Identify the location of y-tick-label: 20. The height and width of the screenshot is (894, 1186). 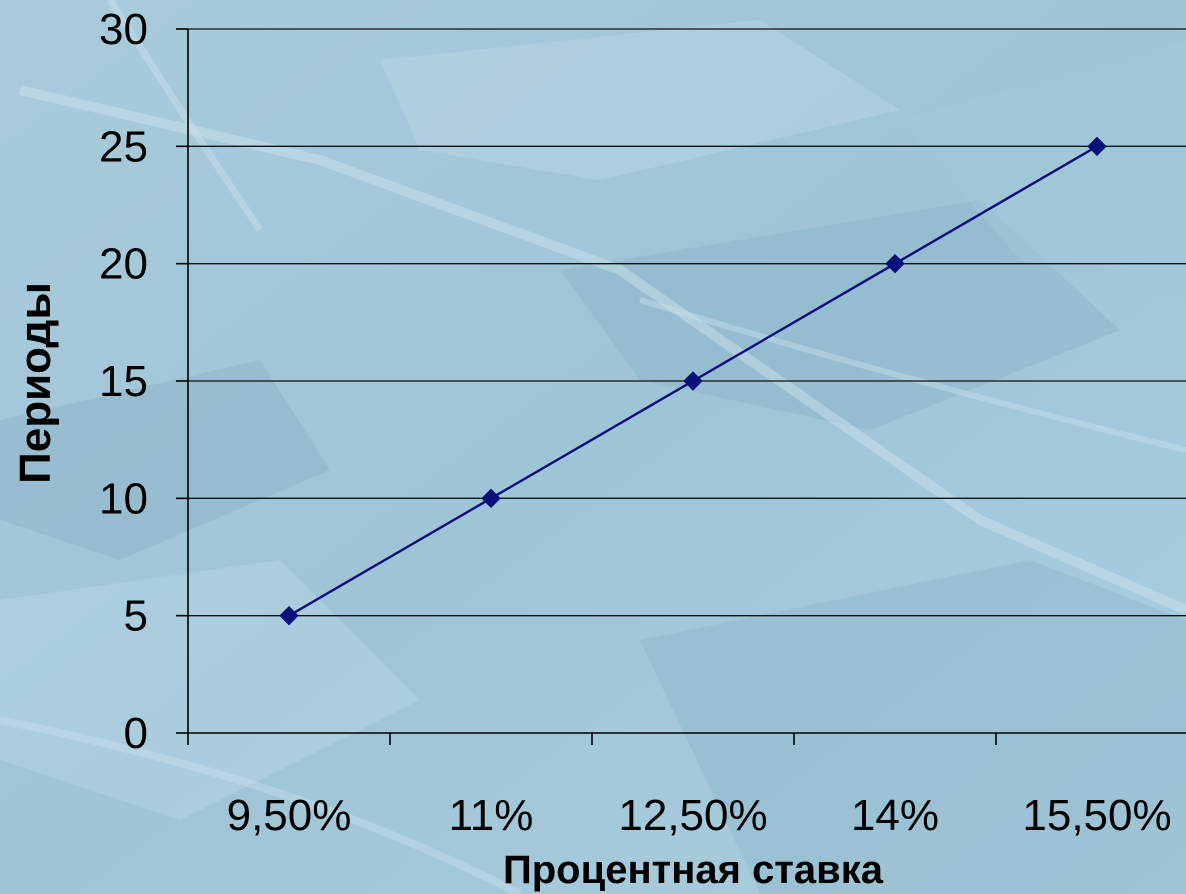
(123, 264).